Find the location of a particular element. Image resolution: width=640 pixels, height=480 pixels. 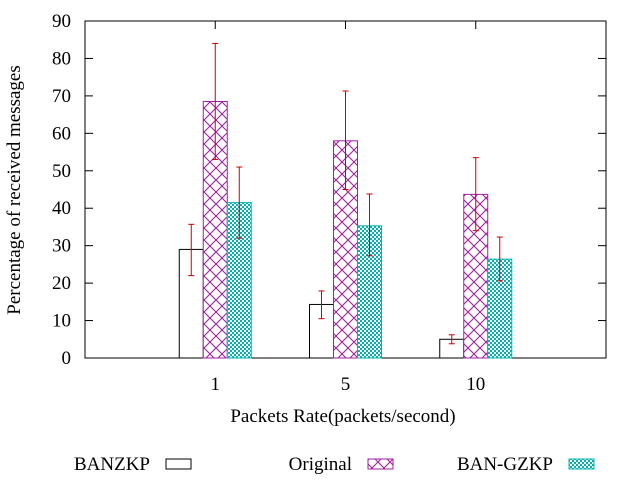

y-tick-label: 80 is located at coordinates (61, 58).